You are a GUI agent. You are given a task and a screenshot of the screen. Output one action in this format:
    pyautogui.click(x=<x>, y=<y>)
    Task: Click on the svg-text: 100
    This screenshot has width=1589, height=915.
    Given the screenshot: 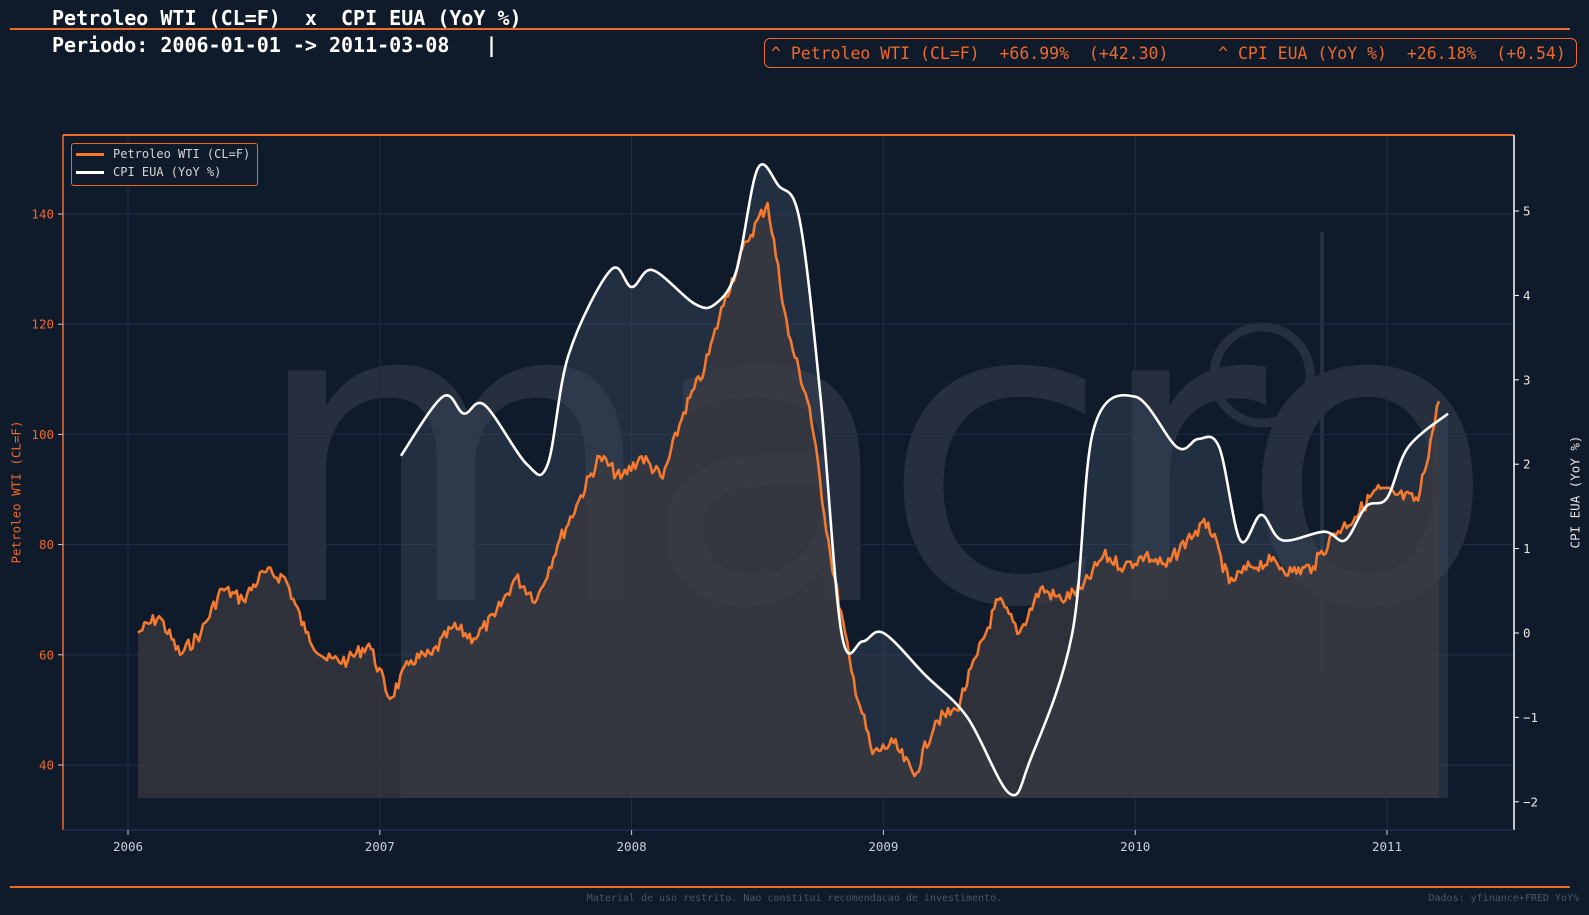 What is the action you would take?
    pyautogui.click(x=42, y=434)
    